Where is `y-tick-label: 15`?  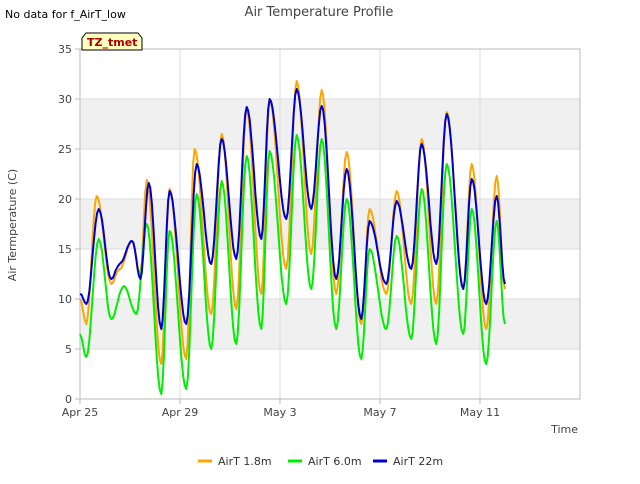
y-tick-label: 15 is located at coordinates (65, 249).